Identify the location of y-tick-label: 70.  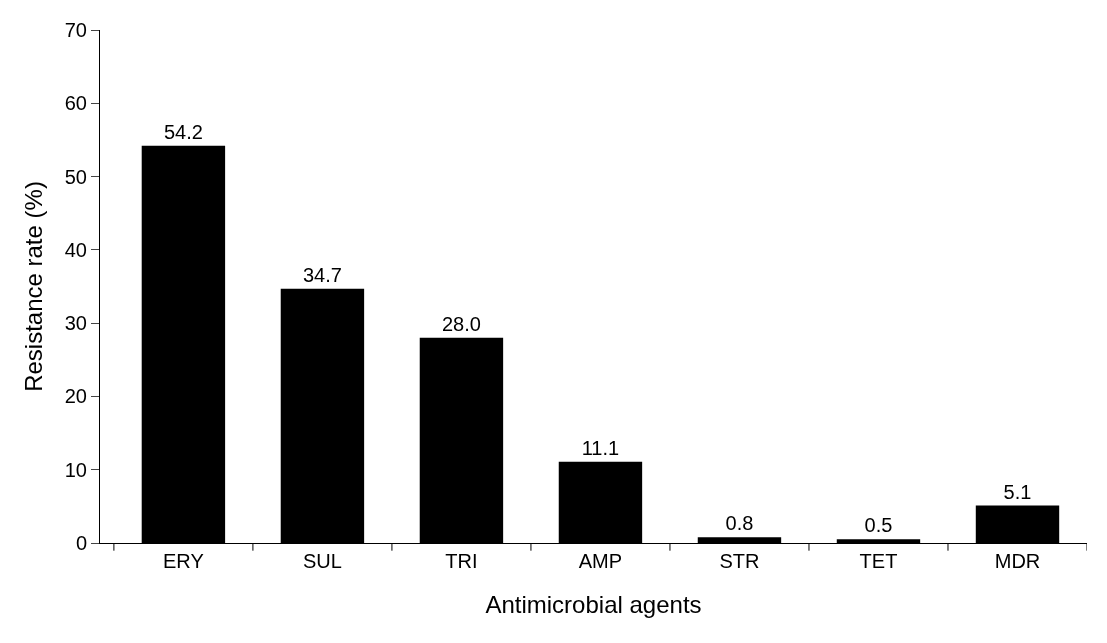
(75, 30).